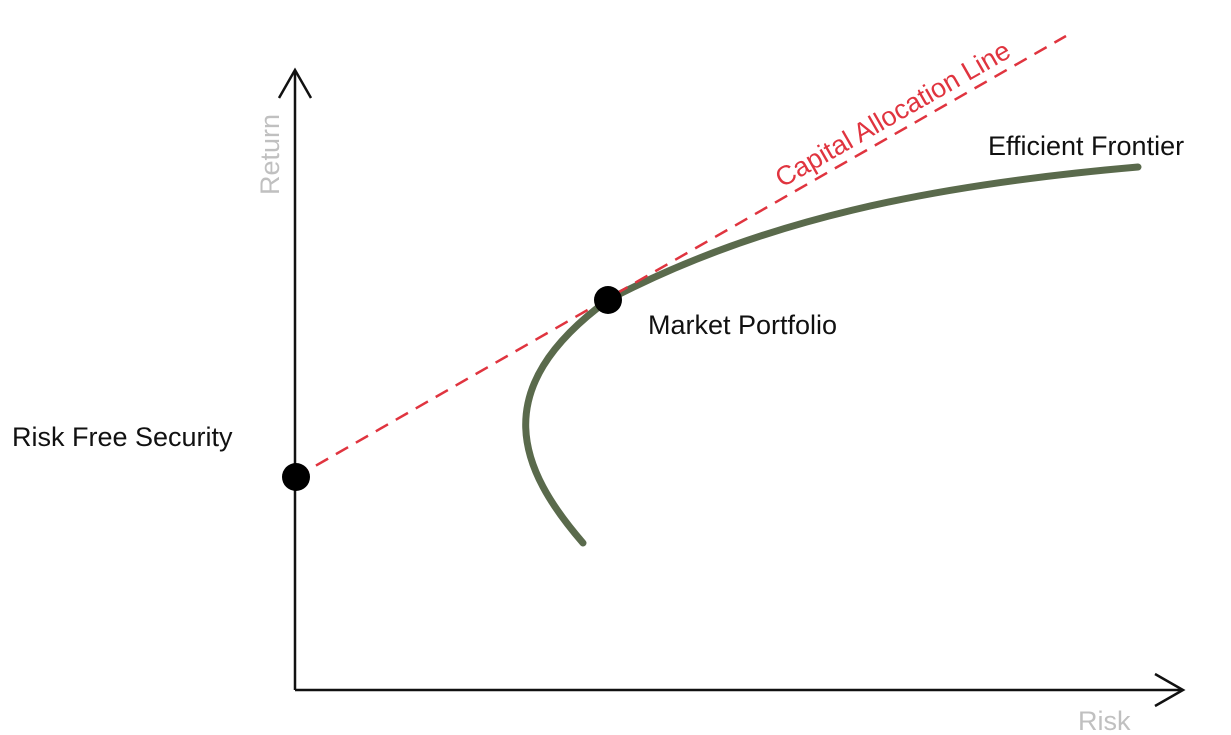 The width and height of the screenshot is (1231, 735). I want to click on risk-free-security-label: Risk Free Security, so click(122, 437).